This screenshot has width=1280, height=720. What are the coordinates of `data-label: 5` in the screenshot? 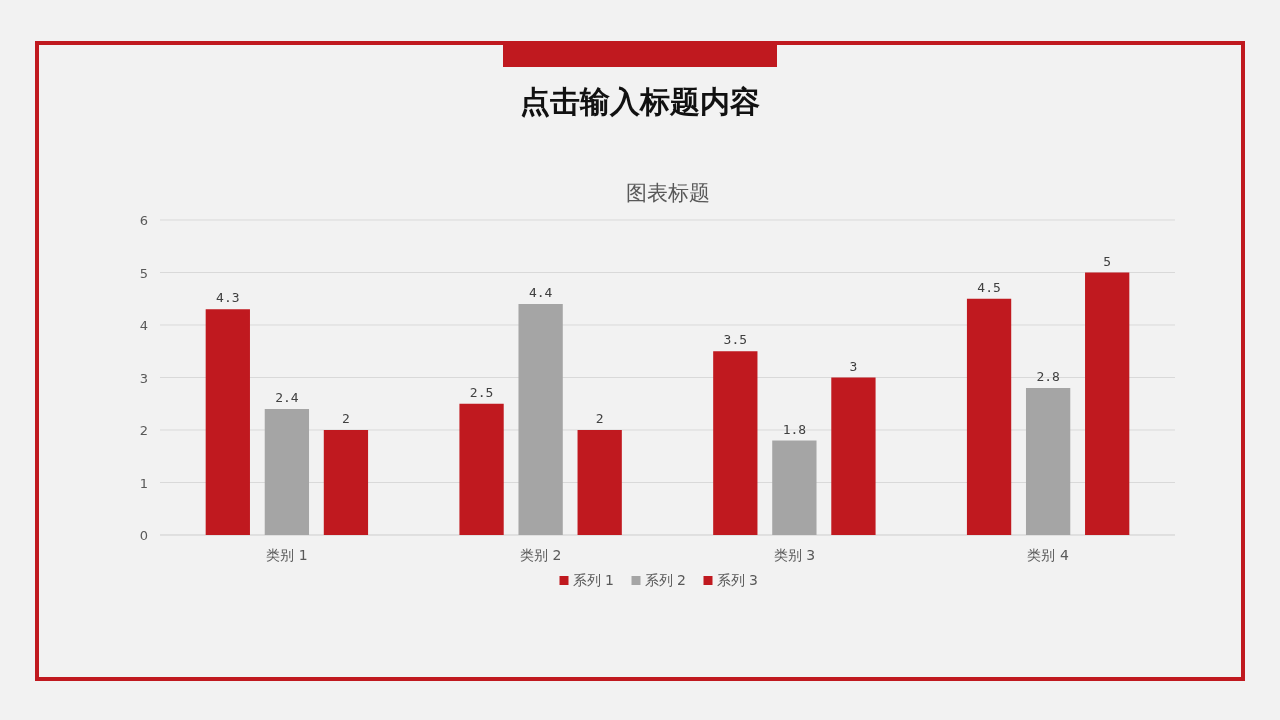 It's located at (1107, 261).